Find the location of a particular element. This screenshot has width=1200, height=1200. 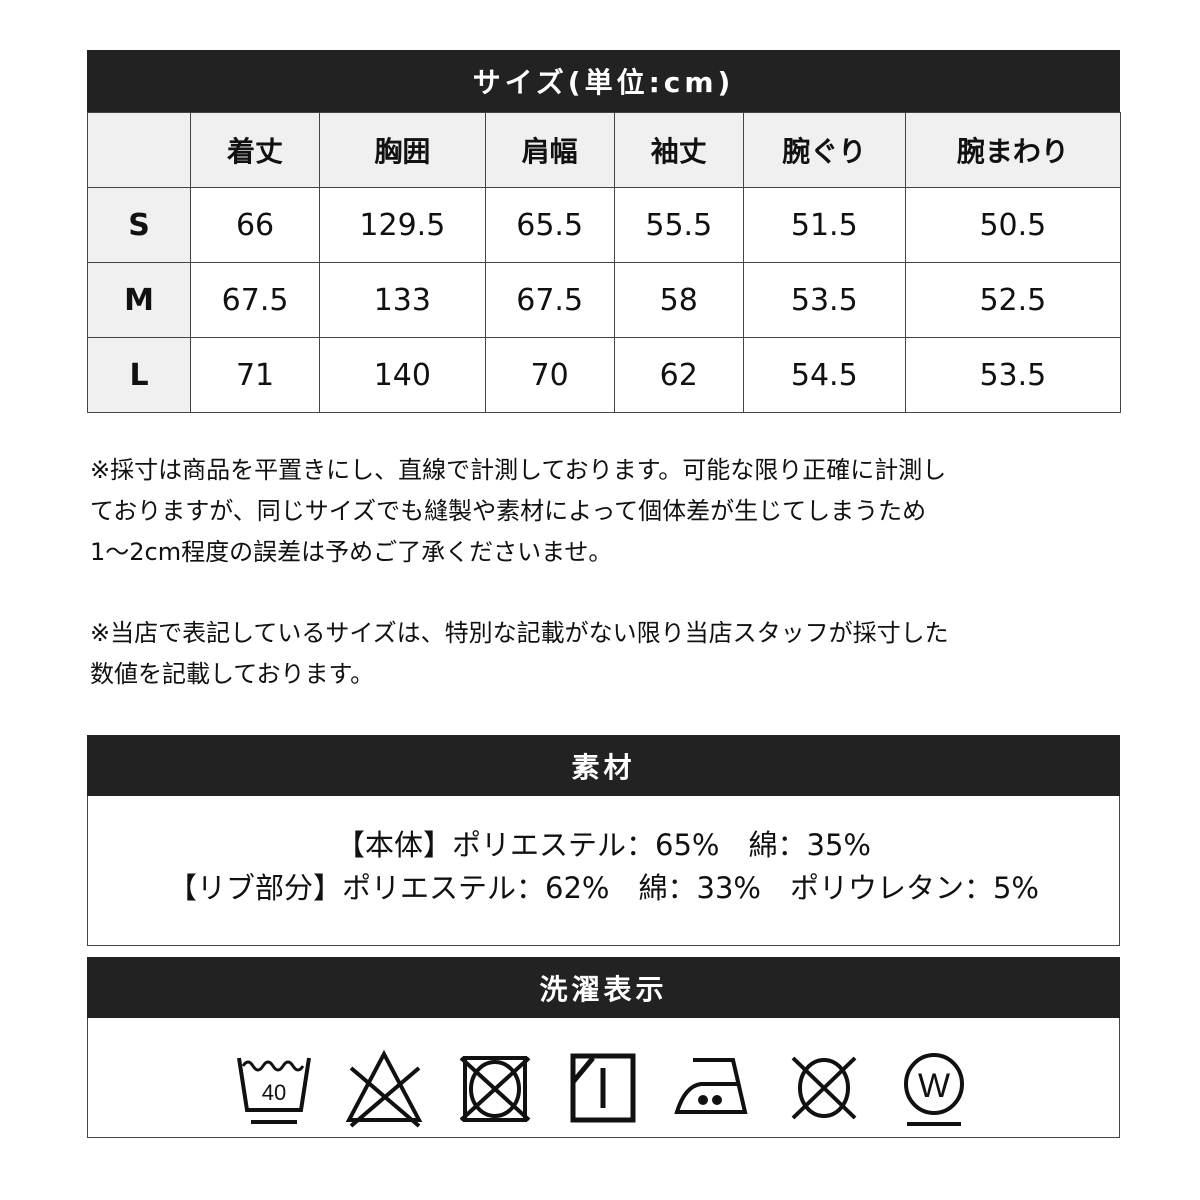

note-line: ※当店で表記しているサイズは、特別な記載がない限り当店スタッフが採寸した is located at coordinates (519, 633).